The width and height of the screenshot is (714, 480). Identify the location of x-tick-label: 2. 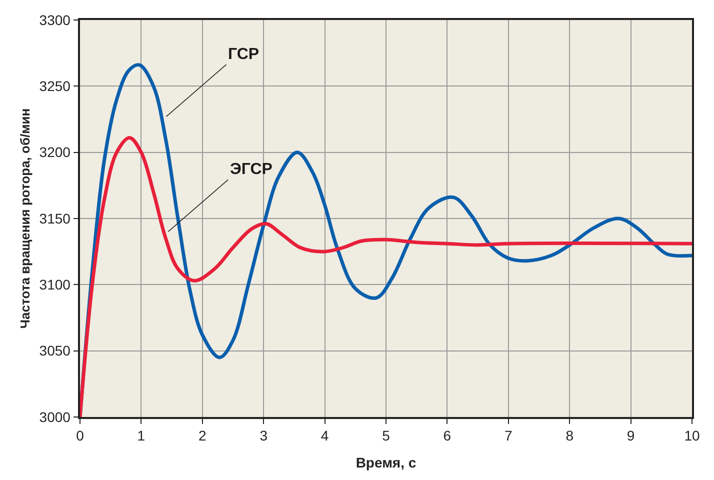
(202, 436).